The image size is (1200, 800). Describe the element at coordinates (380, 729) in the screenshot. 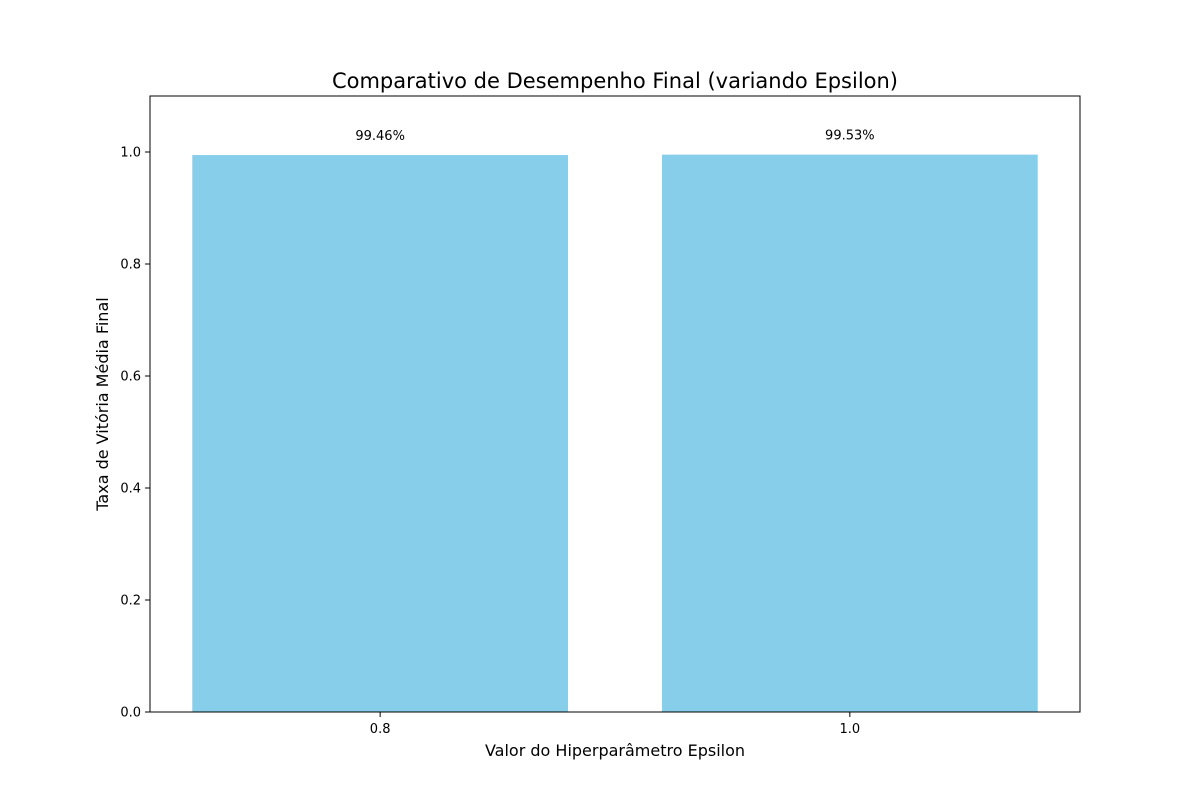

I see `x-tick-label-0.8: 0.8` at that location.